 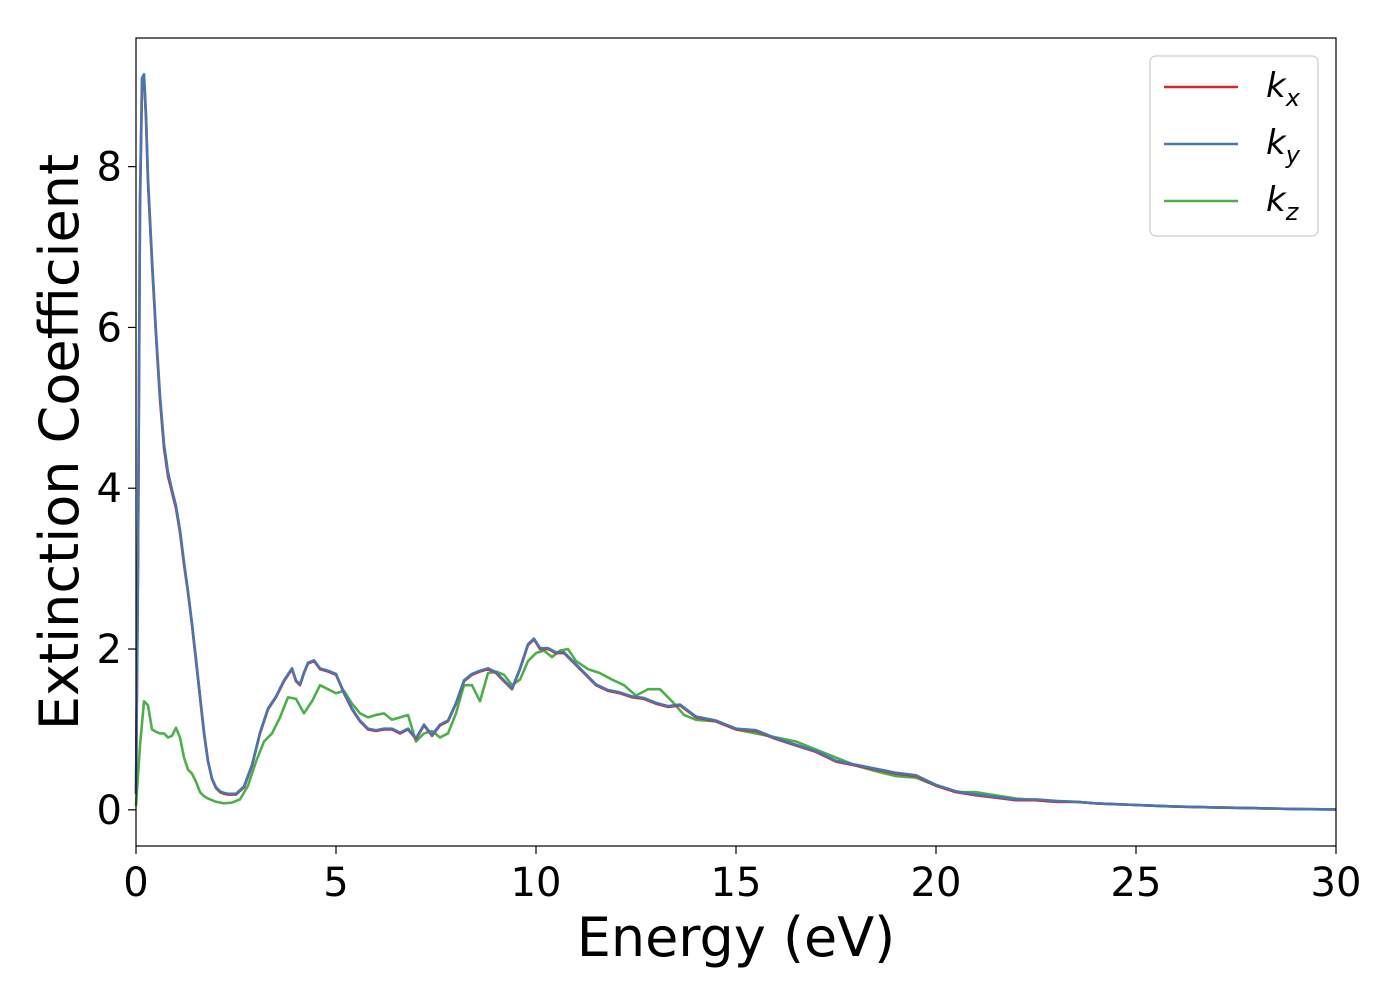 I want to click on x-tick-label: 30, so click(x=1336, y=883).